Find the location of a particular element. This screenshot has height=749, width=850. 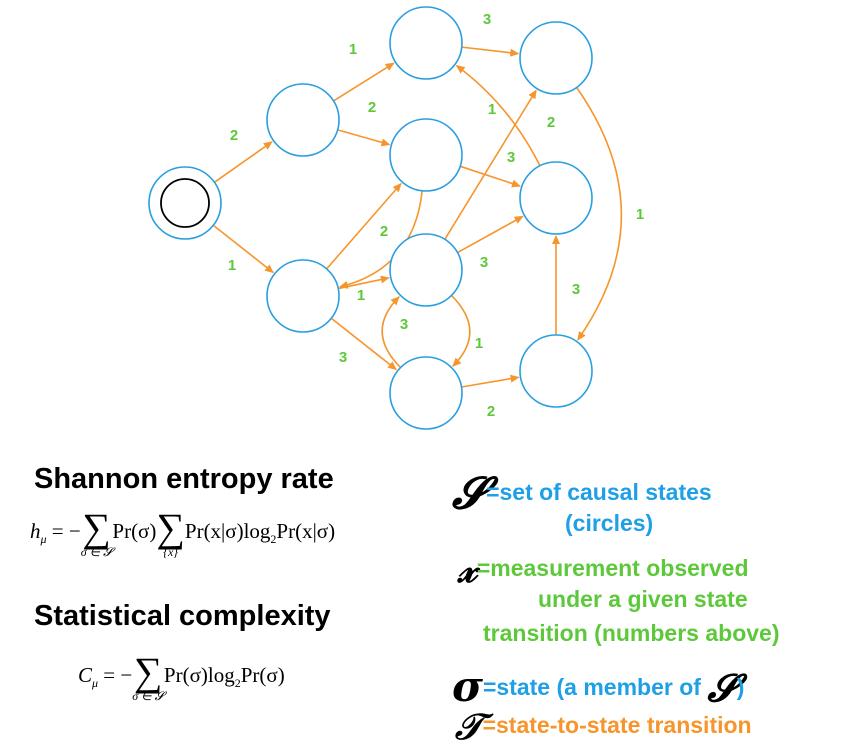

transition-b-d is located at coordinates (364, 82).